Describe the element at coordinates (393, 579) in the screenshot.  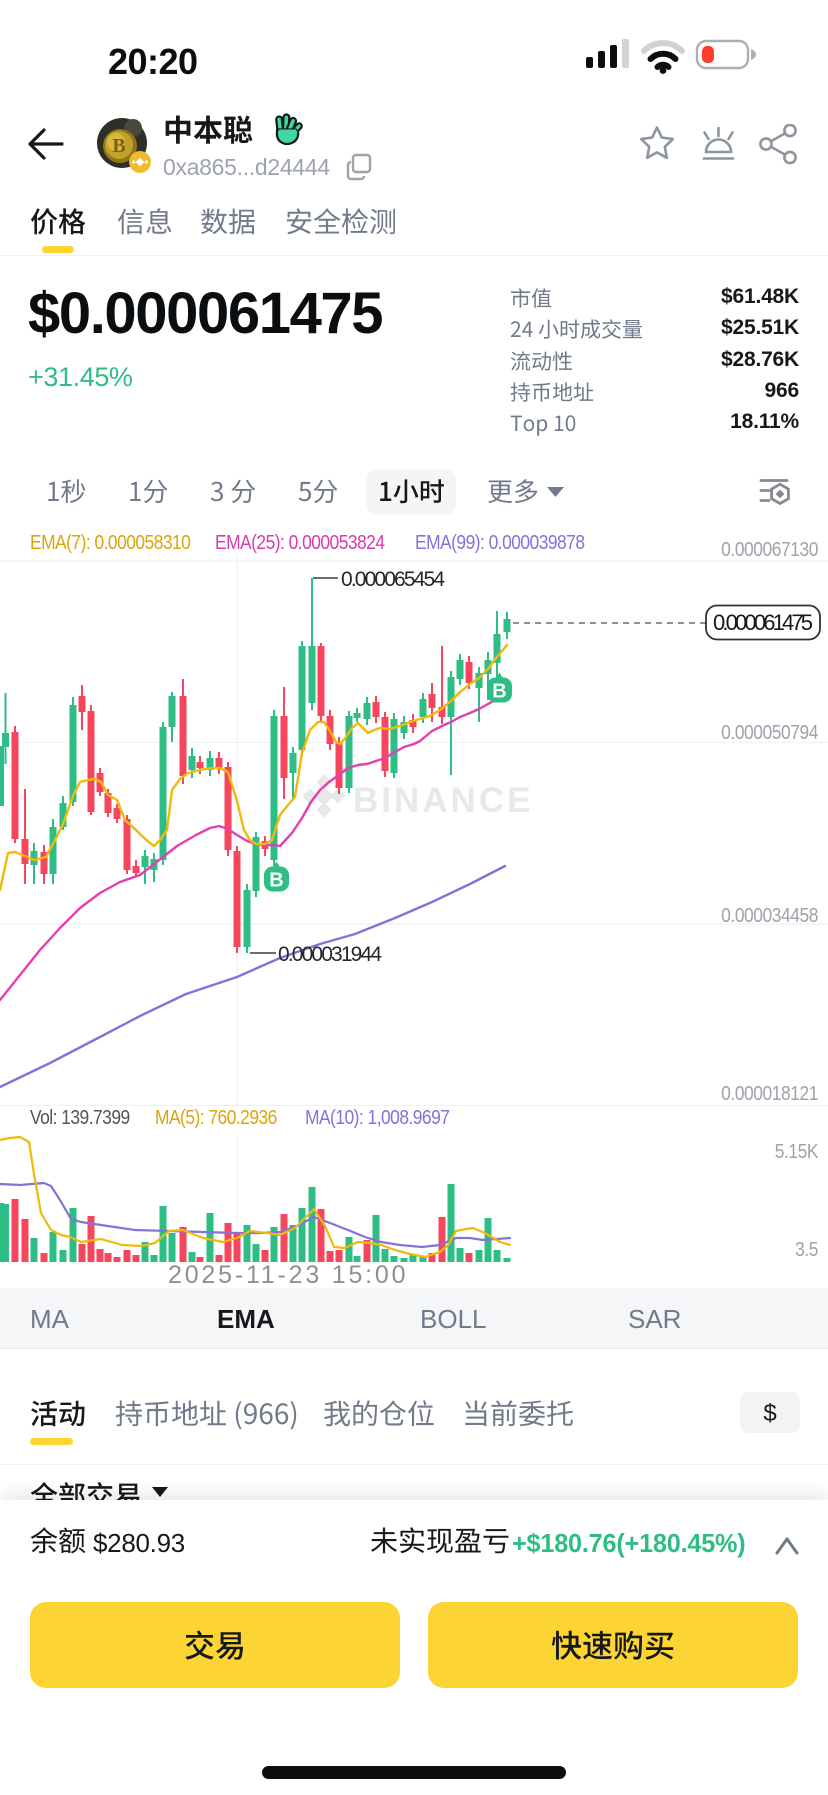
I see `svg-text: 0.000065454` at that location.